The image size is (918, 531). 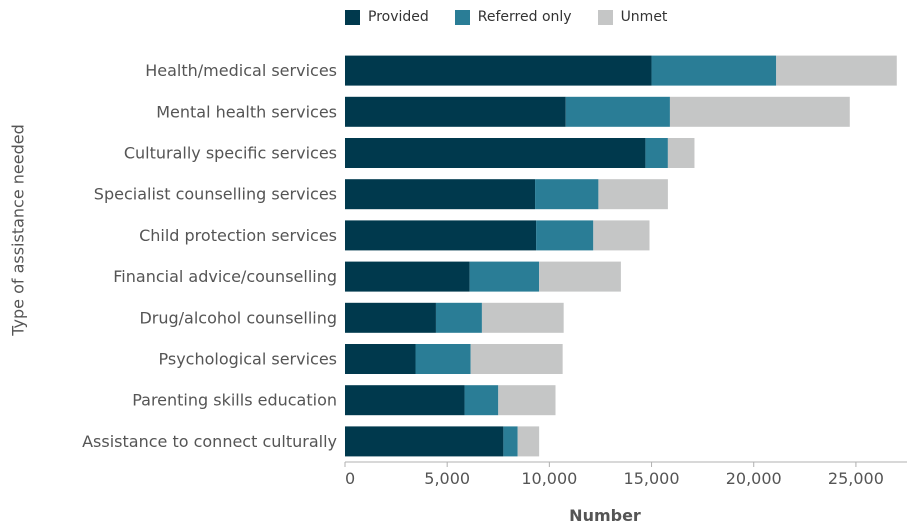 What do you see at coordinates (652, 478) in the screenshot?
I see `x-tick-label: 15,000` at bounding box center [652, 478].